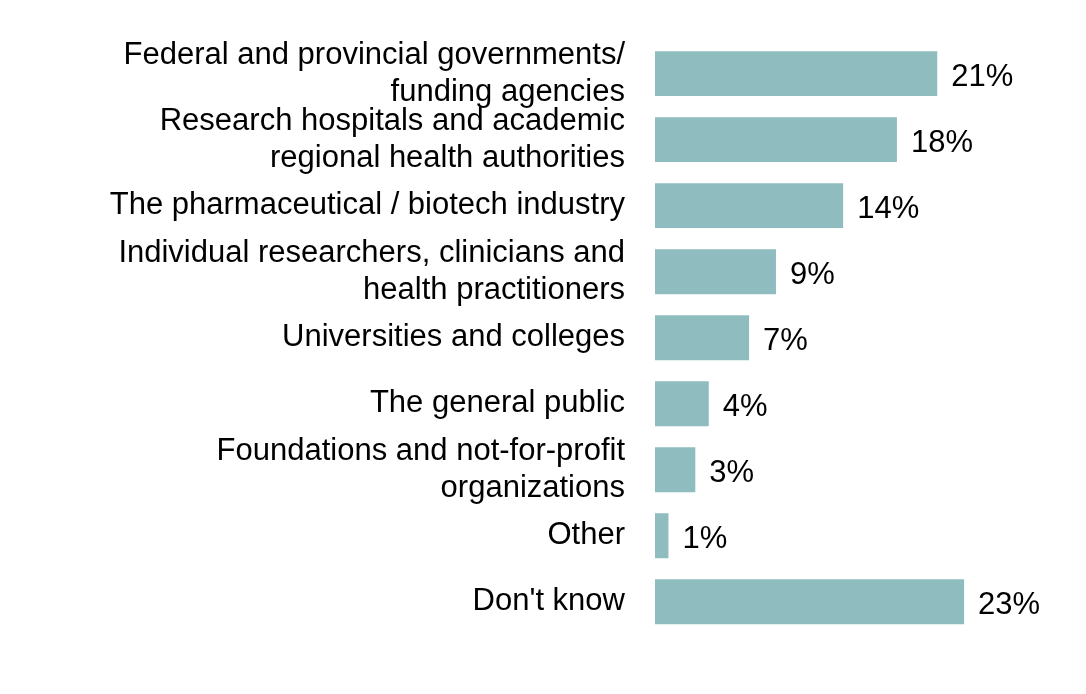 The width and height of the screenshot is (1086, 694). What do you see at coordinates (982, 76) in the screenshot?
I see `data-label: 21%` at bounding box center [982, 76].